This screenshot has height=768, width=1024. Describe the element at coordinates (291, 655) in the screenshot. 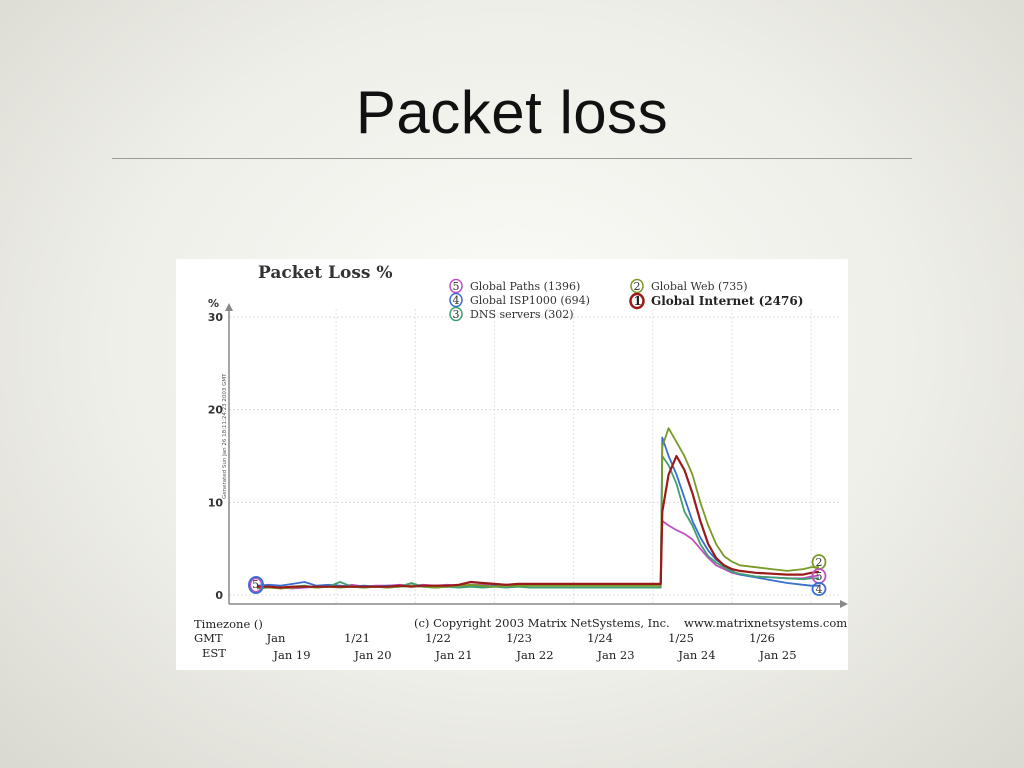

I see `est-tick-0: Jan 19` at that location.